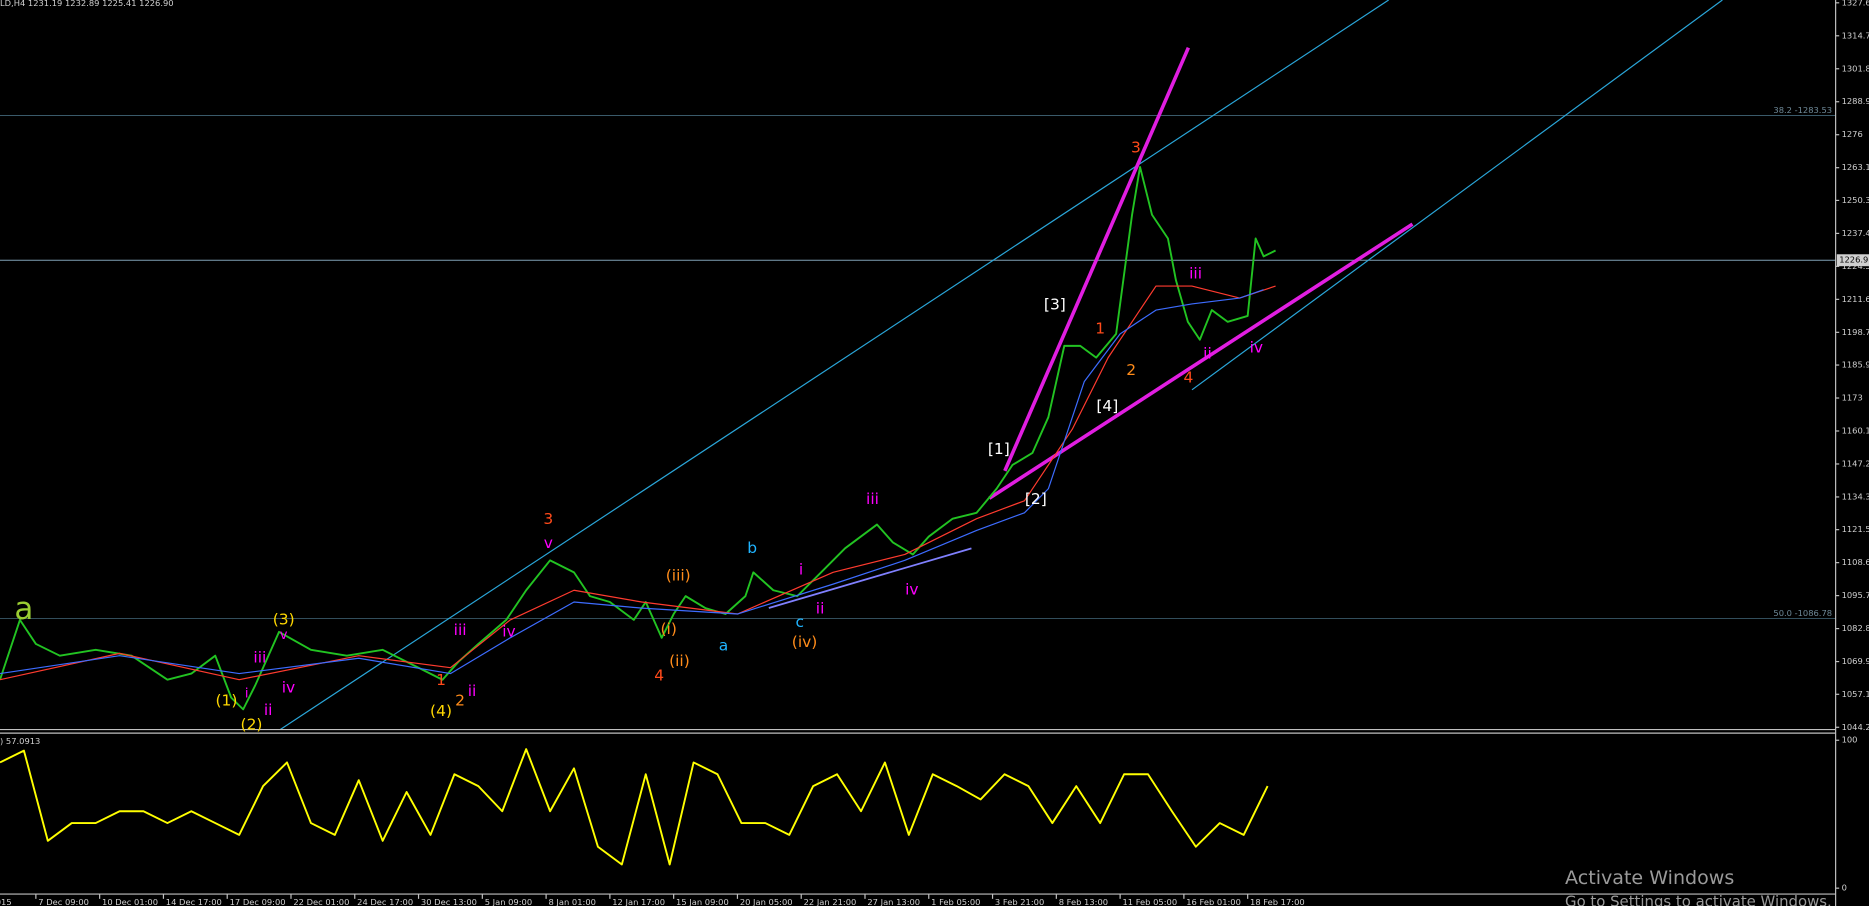 The height and width of the screenshot is (906, 1869). What do you see at coordinates (508, 901) in the screenshot?
I see `x-tick-label: 5 Jan 09:00` at bounding box center [508, 901].